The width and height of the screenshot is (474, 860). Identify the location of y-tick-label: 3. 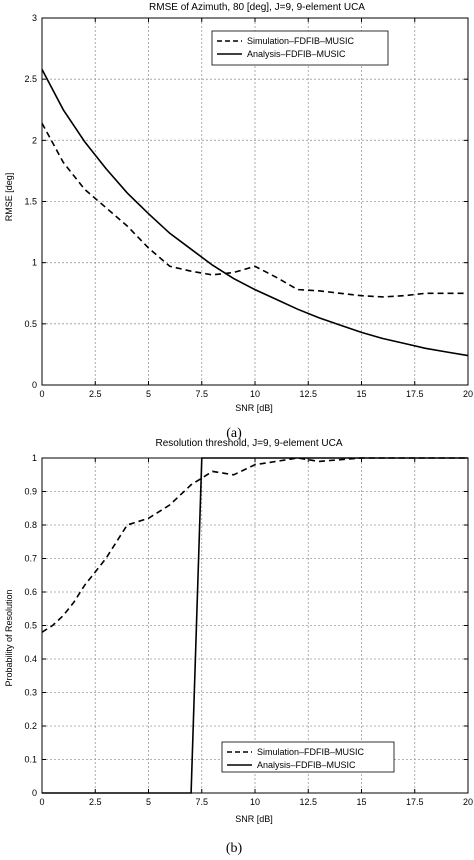
(34, 18).